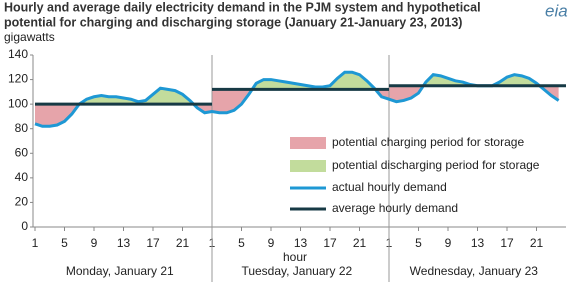  What do you see at coordinates (556, 10) in the screenshot?
I see `logo: eia` at bounding box center [556, 10].